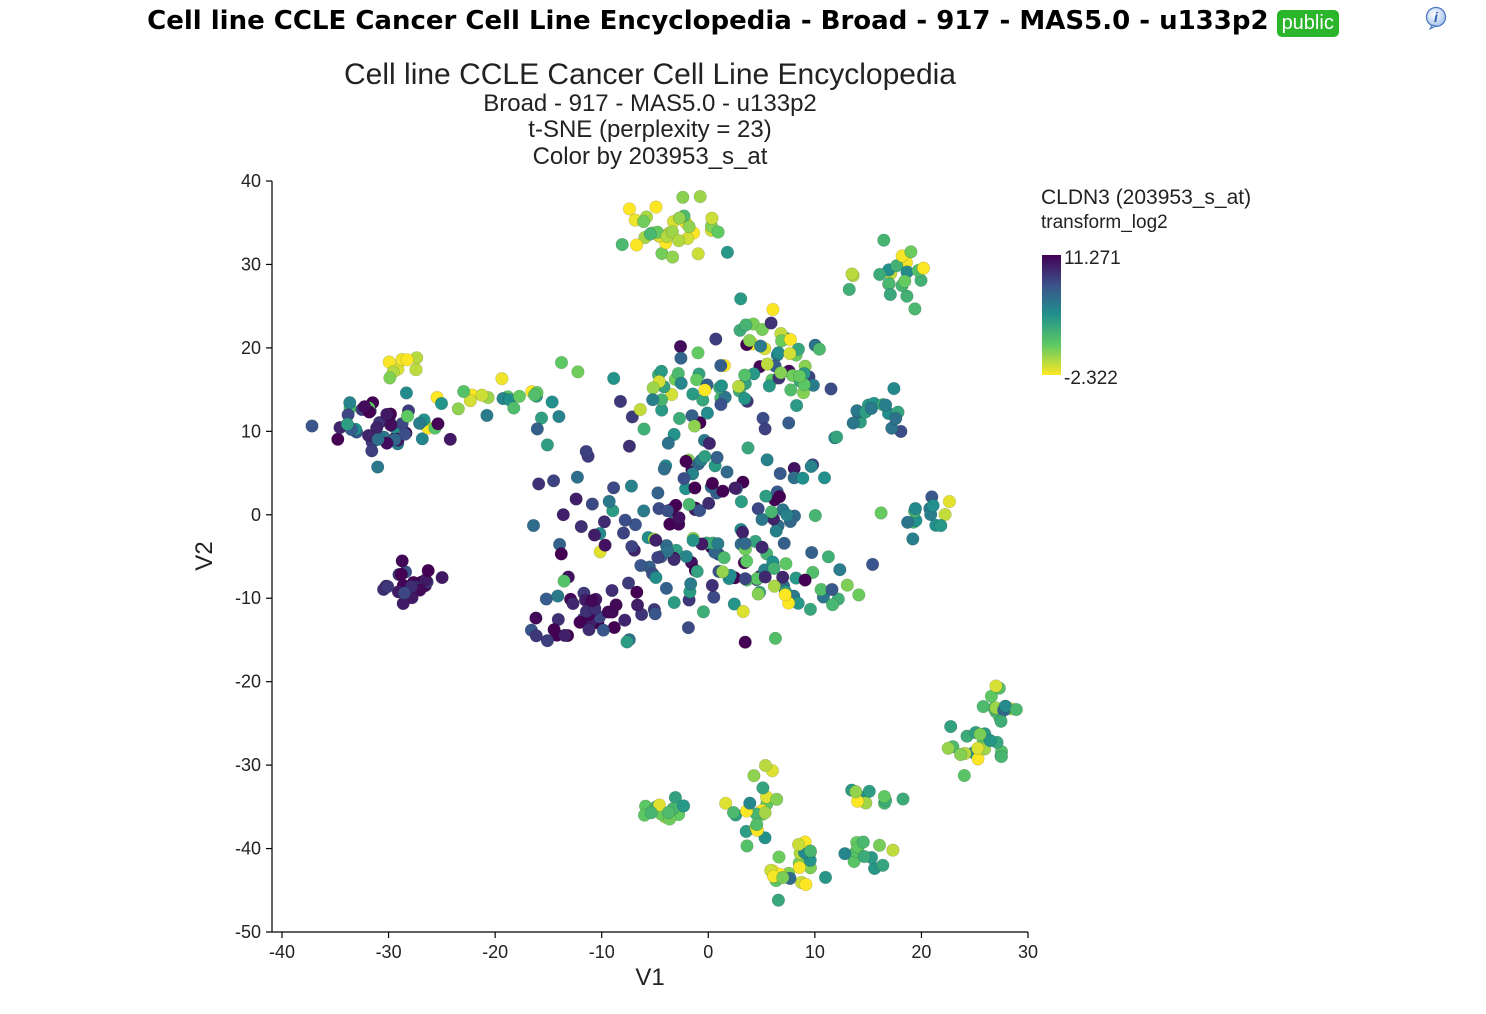 The height and width of the screenshot is (1014, 1486). I want to click on y-tick-label: -40, so click(248, 849).